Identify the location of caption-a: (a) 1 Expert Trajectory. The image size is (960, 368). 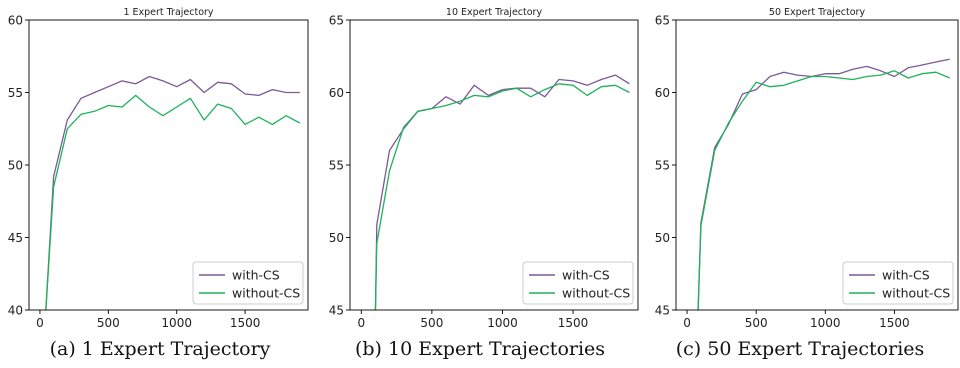
(160, 349).